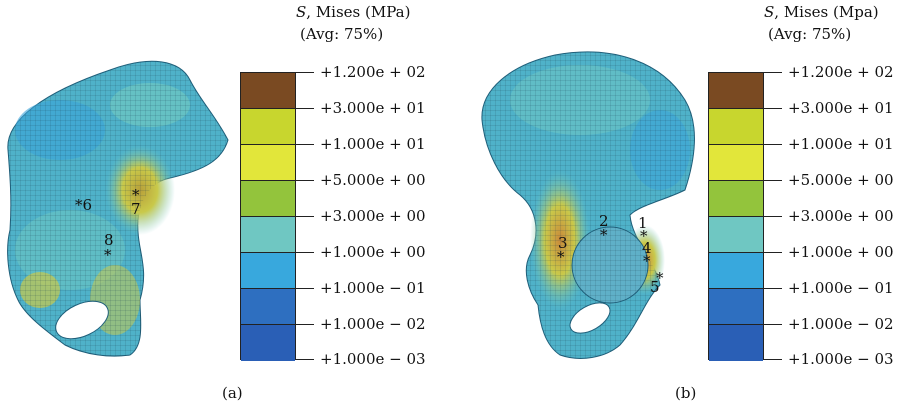 This screenshot has height=412, width=921. What do you see at coordinates (353, 12) in the screenshot?
I see `legend-title-a: S, Mises (MPa)` at bounding box center [353, 12].